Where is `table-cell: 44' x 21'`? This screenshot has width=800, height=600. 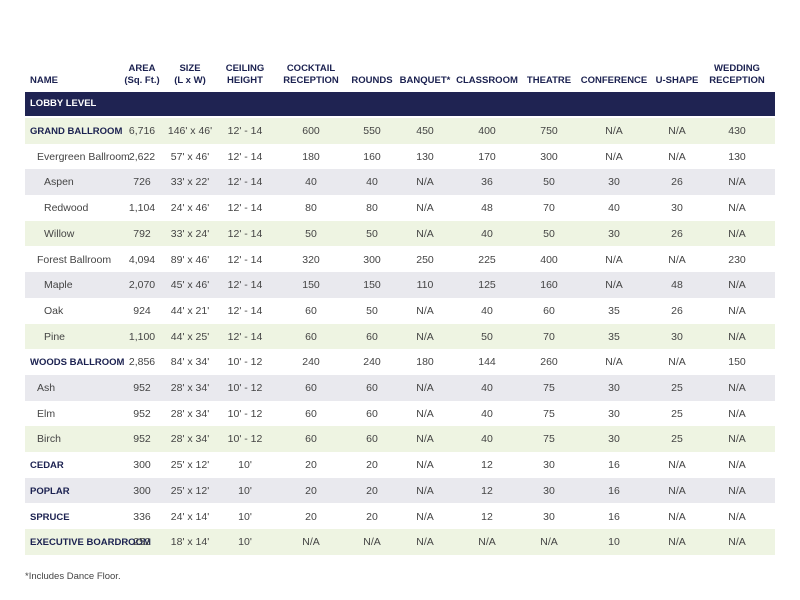
table-cell: 44' x 21' is located at coordinates (190, 310).